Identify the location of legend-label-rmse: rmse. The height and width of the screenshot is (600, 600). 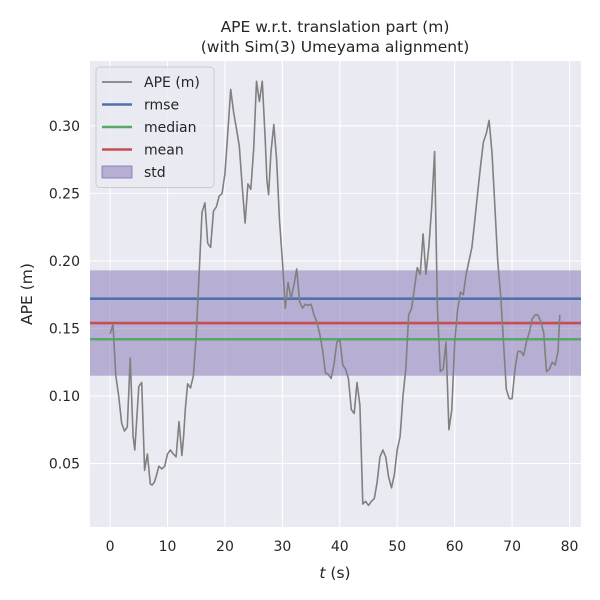
(161, 106).